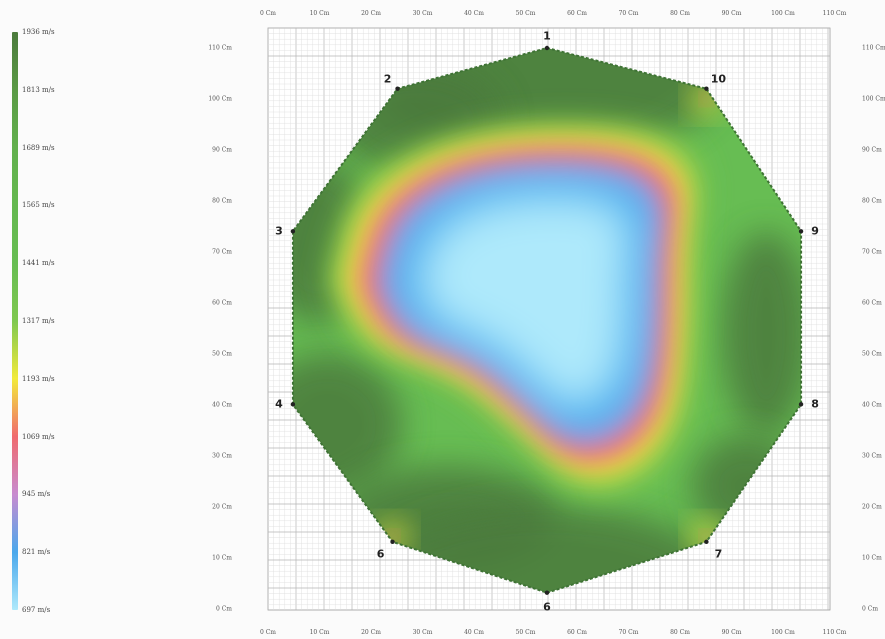 The width and height of the screenshot is (885, 639). I want to click on tick-label-left: 10 Cm, so click(222, 558).